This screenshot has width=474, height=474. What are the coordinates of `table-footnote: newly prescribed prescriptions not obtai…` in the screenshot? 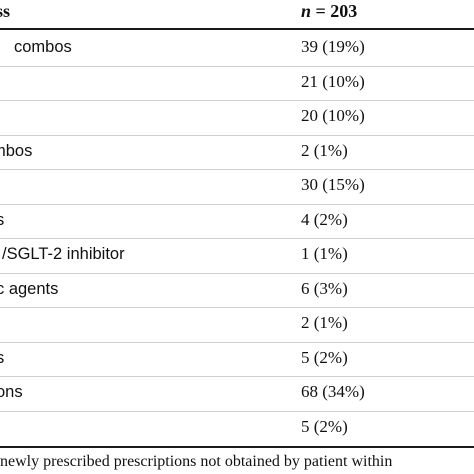 It's located at (196, 461).